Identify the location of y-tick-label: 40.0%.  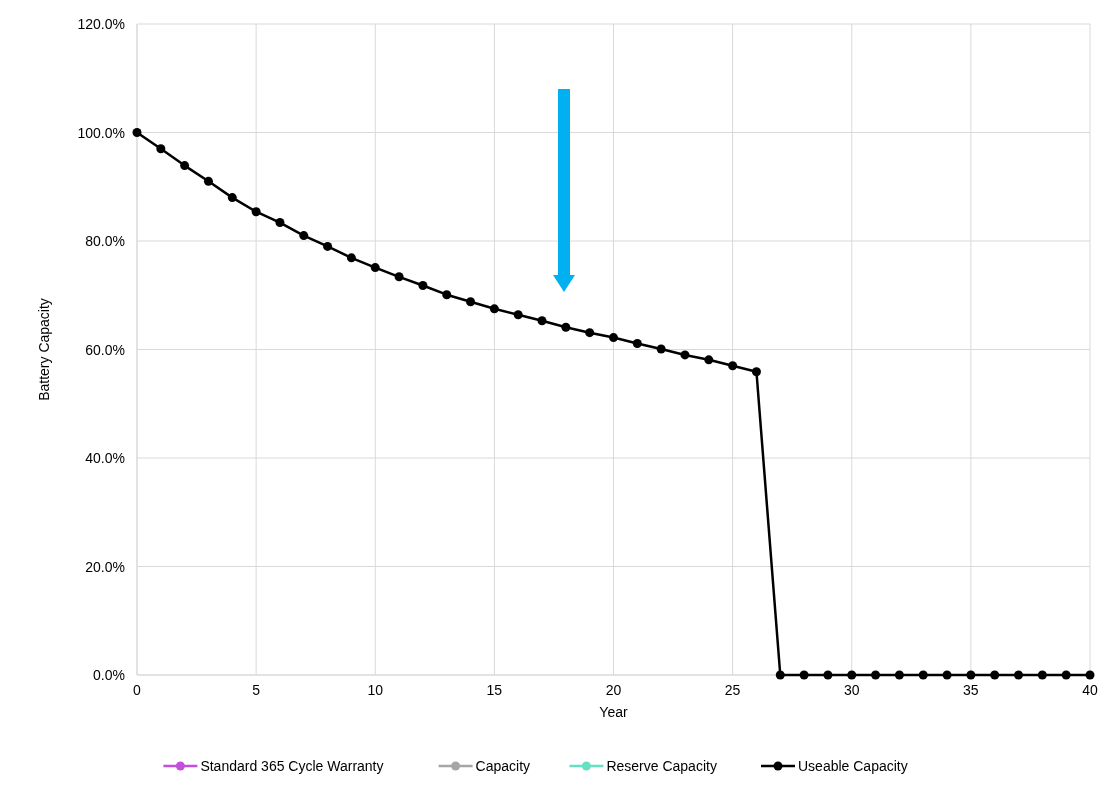
(105, 458).